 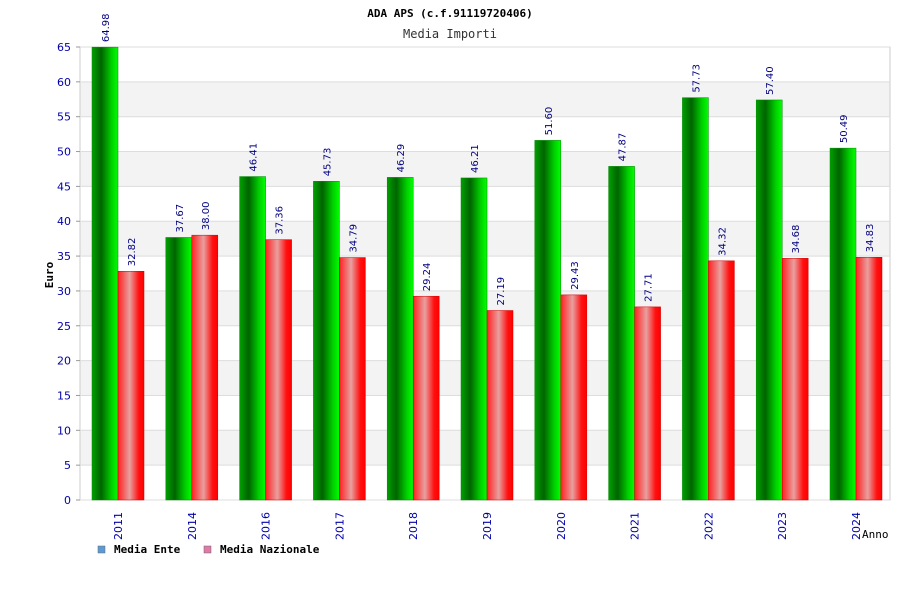 I want to click on y-tick-label: 50, so click(x=64, y=152).